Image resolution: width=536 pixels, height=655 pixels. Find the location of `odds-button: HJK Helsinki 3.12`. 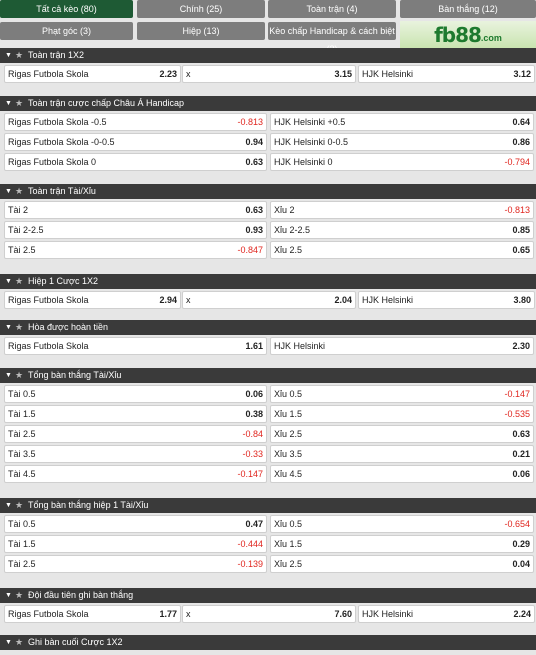

odds-button: HJK Helsinki 3.12 is located at coordinates (446, 74).